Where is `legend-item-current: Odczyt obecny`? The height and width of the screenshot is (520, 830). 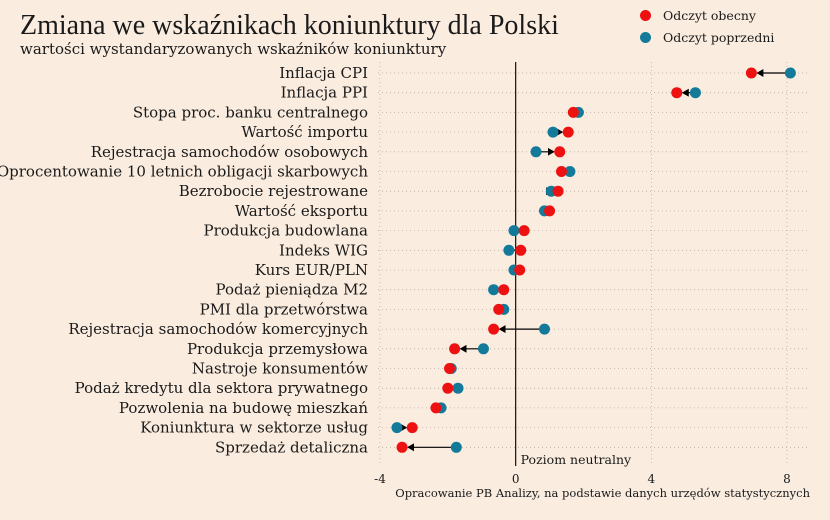 legend-item-current: Odczyt obecny is located at coordinates (707, 15).